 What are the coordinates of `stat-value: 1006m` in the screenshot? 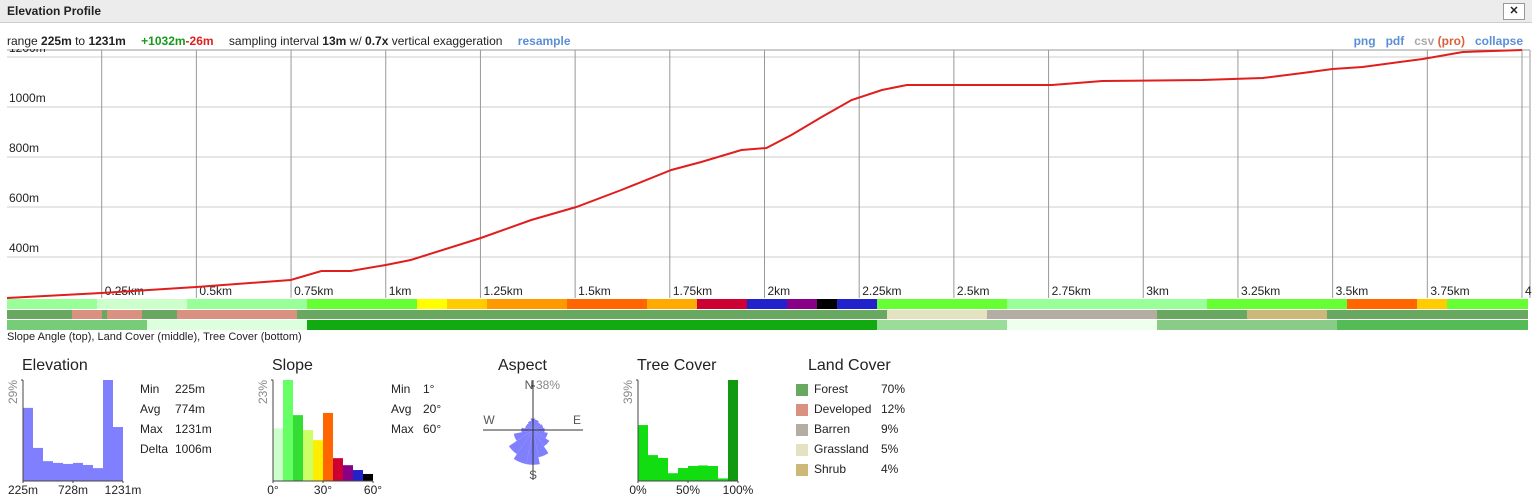 It's located at (193, 449).